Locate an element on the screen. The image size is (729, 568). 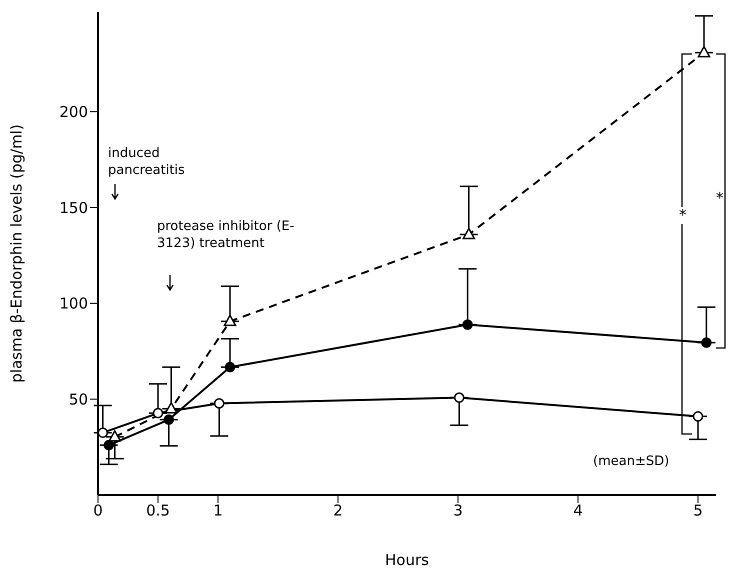
x-axis-title: Hours is located at coordinates (407, 559).